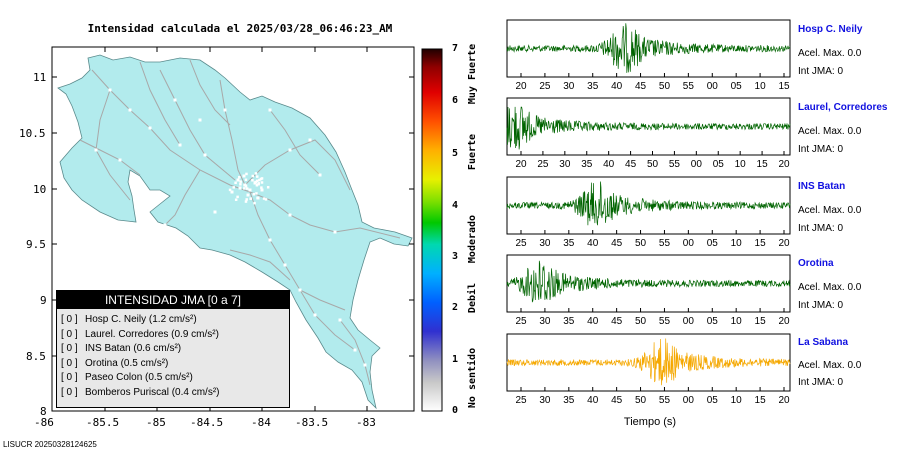 The height and width of the screenshot is (460, 910). Describe the element at coordinates (823, 342) in the screenshot. I see `station-name: La Sabana` at that location.